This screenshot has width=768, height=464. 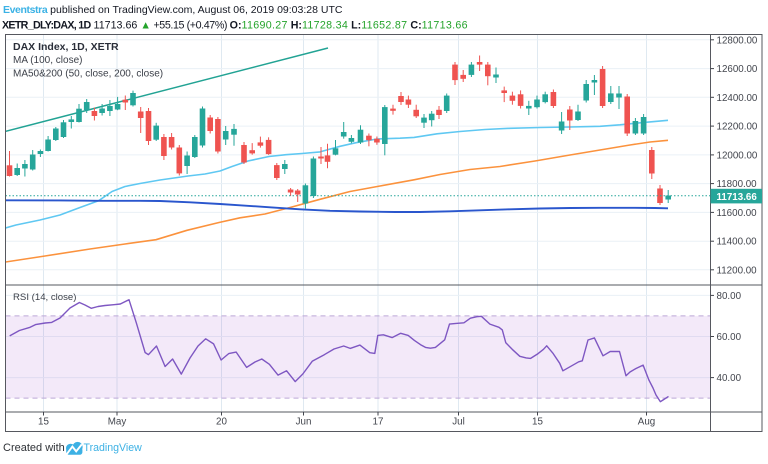 I want to click on svg-text: 11800.00, so click(x=737, y=184).